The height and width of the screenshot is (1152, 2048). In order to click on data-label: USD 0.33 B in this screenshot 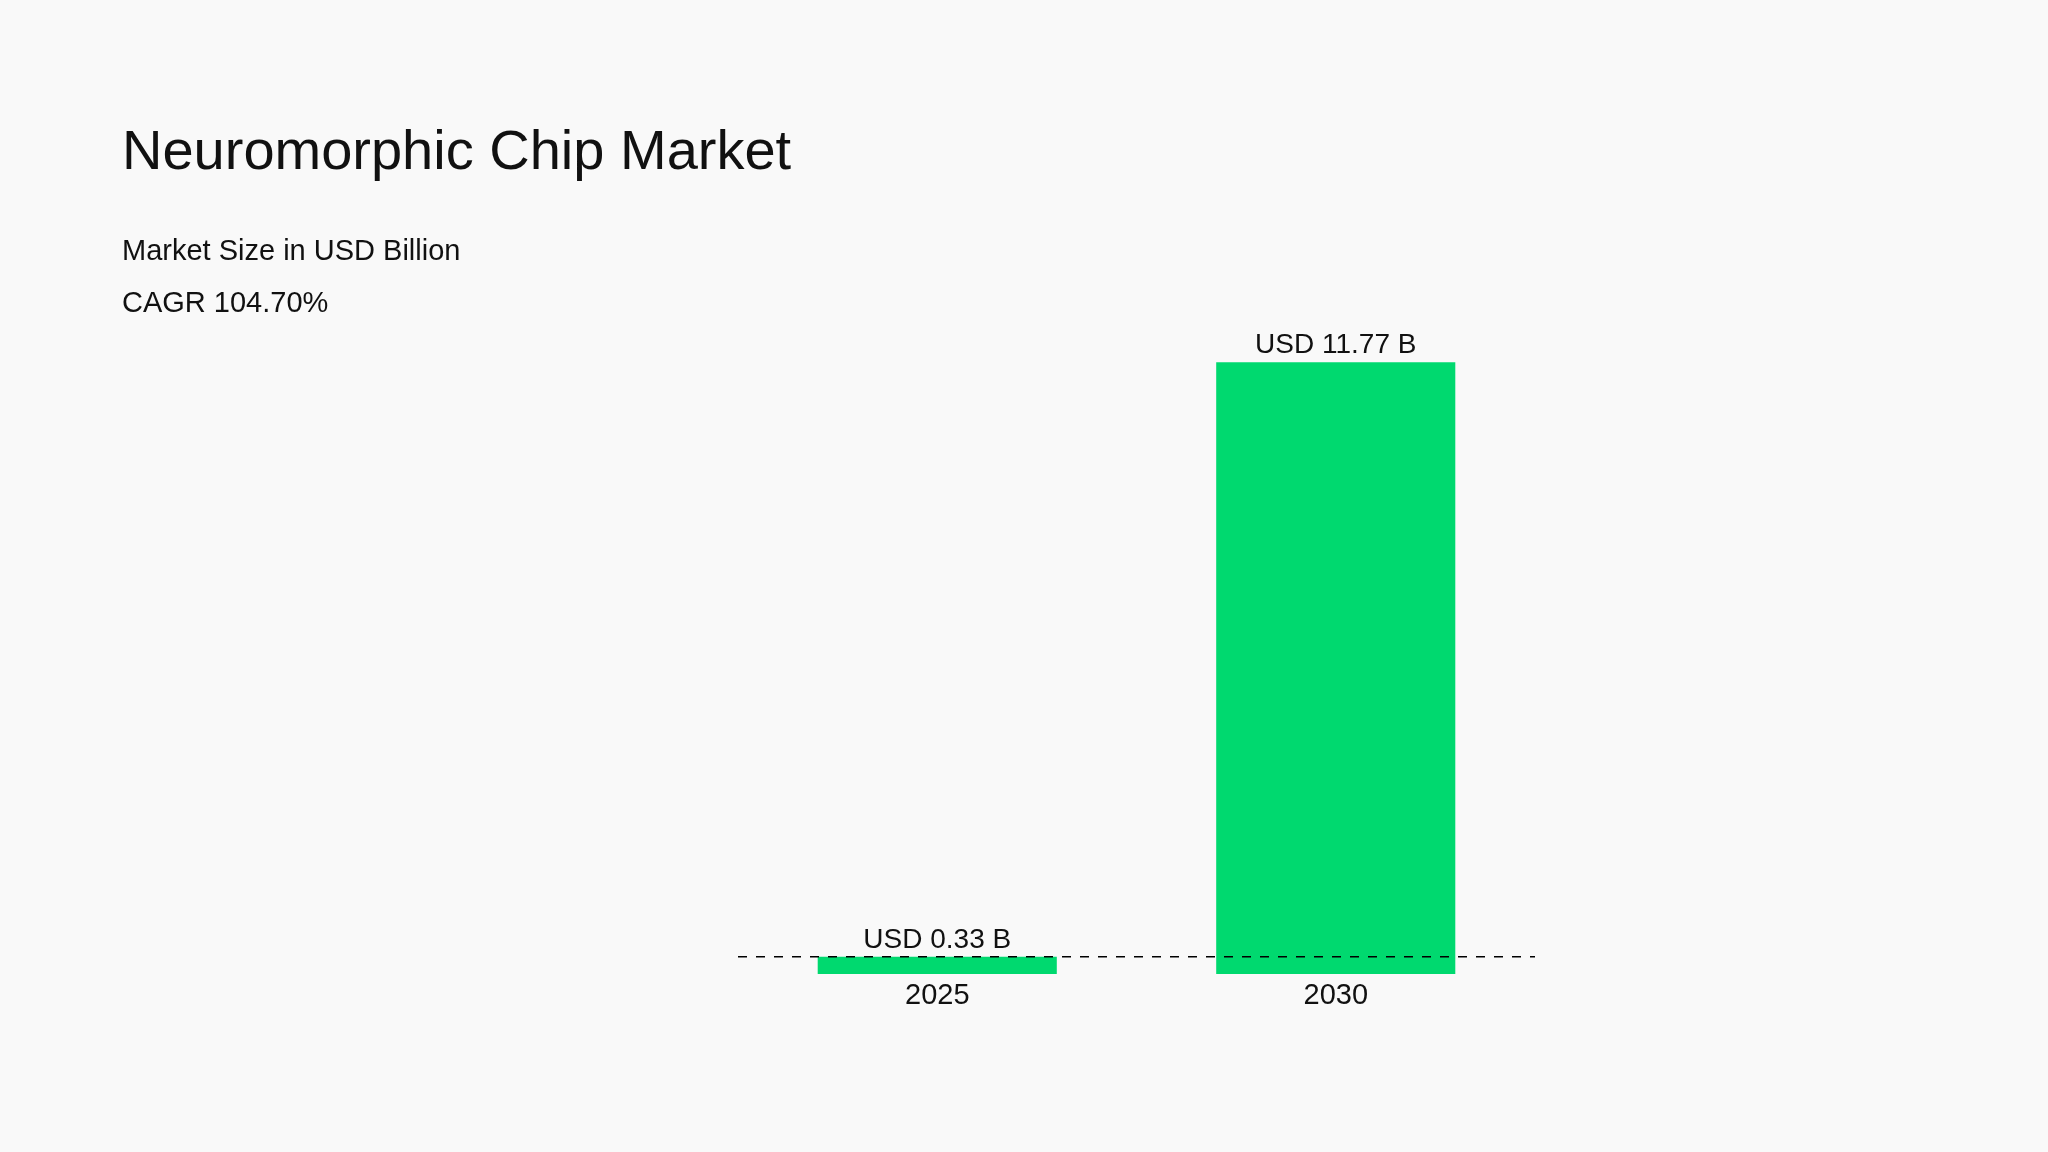, I will do `click(937, 938)`.